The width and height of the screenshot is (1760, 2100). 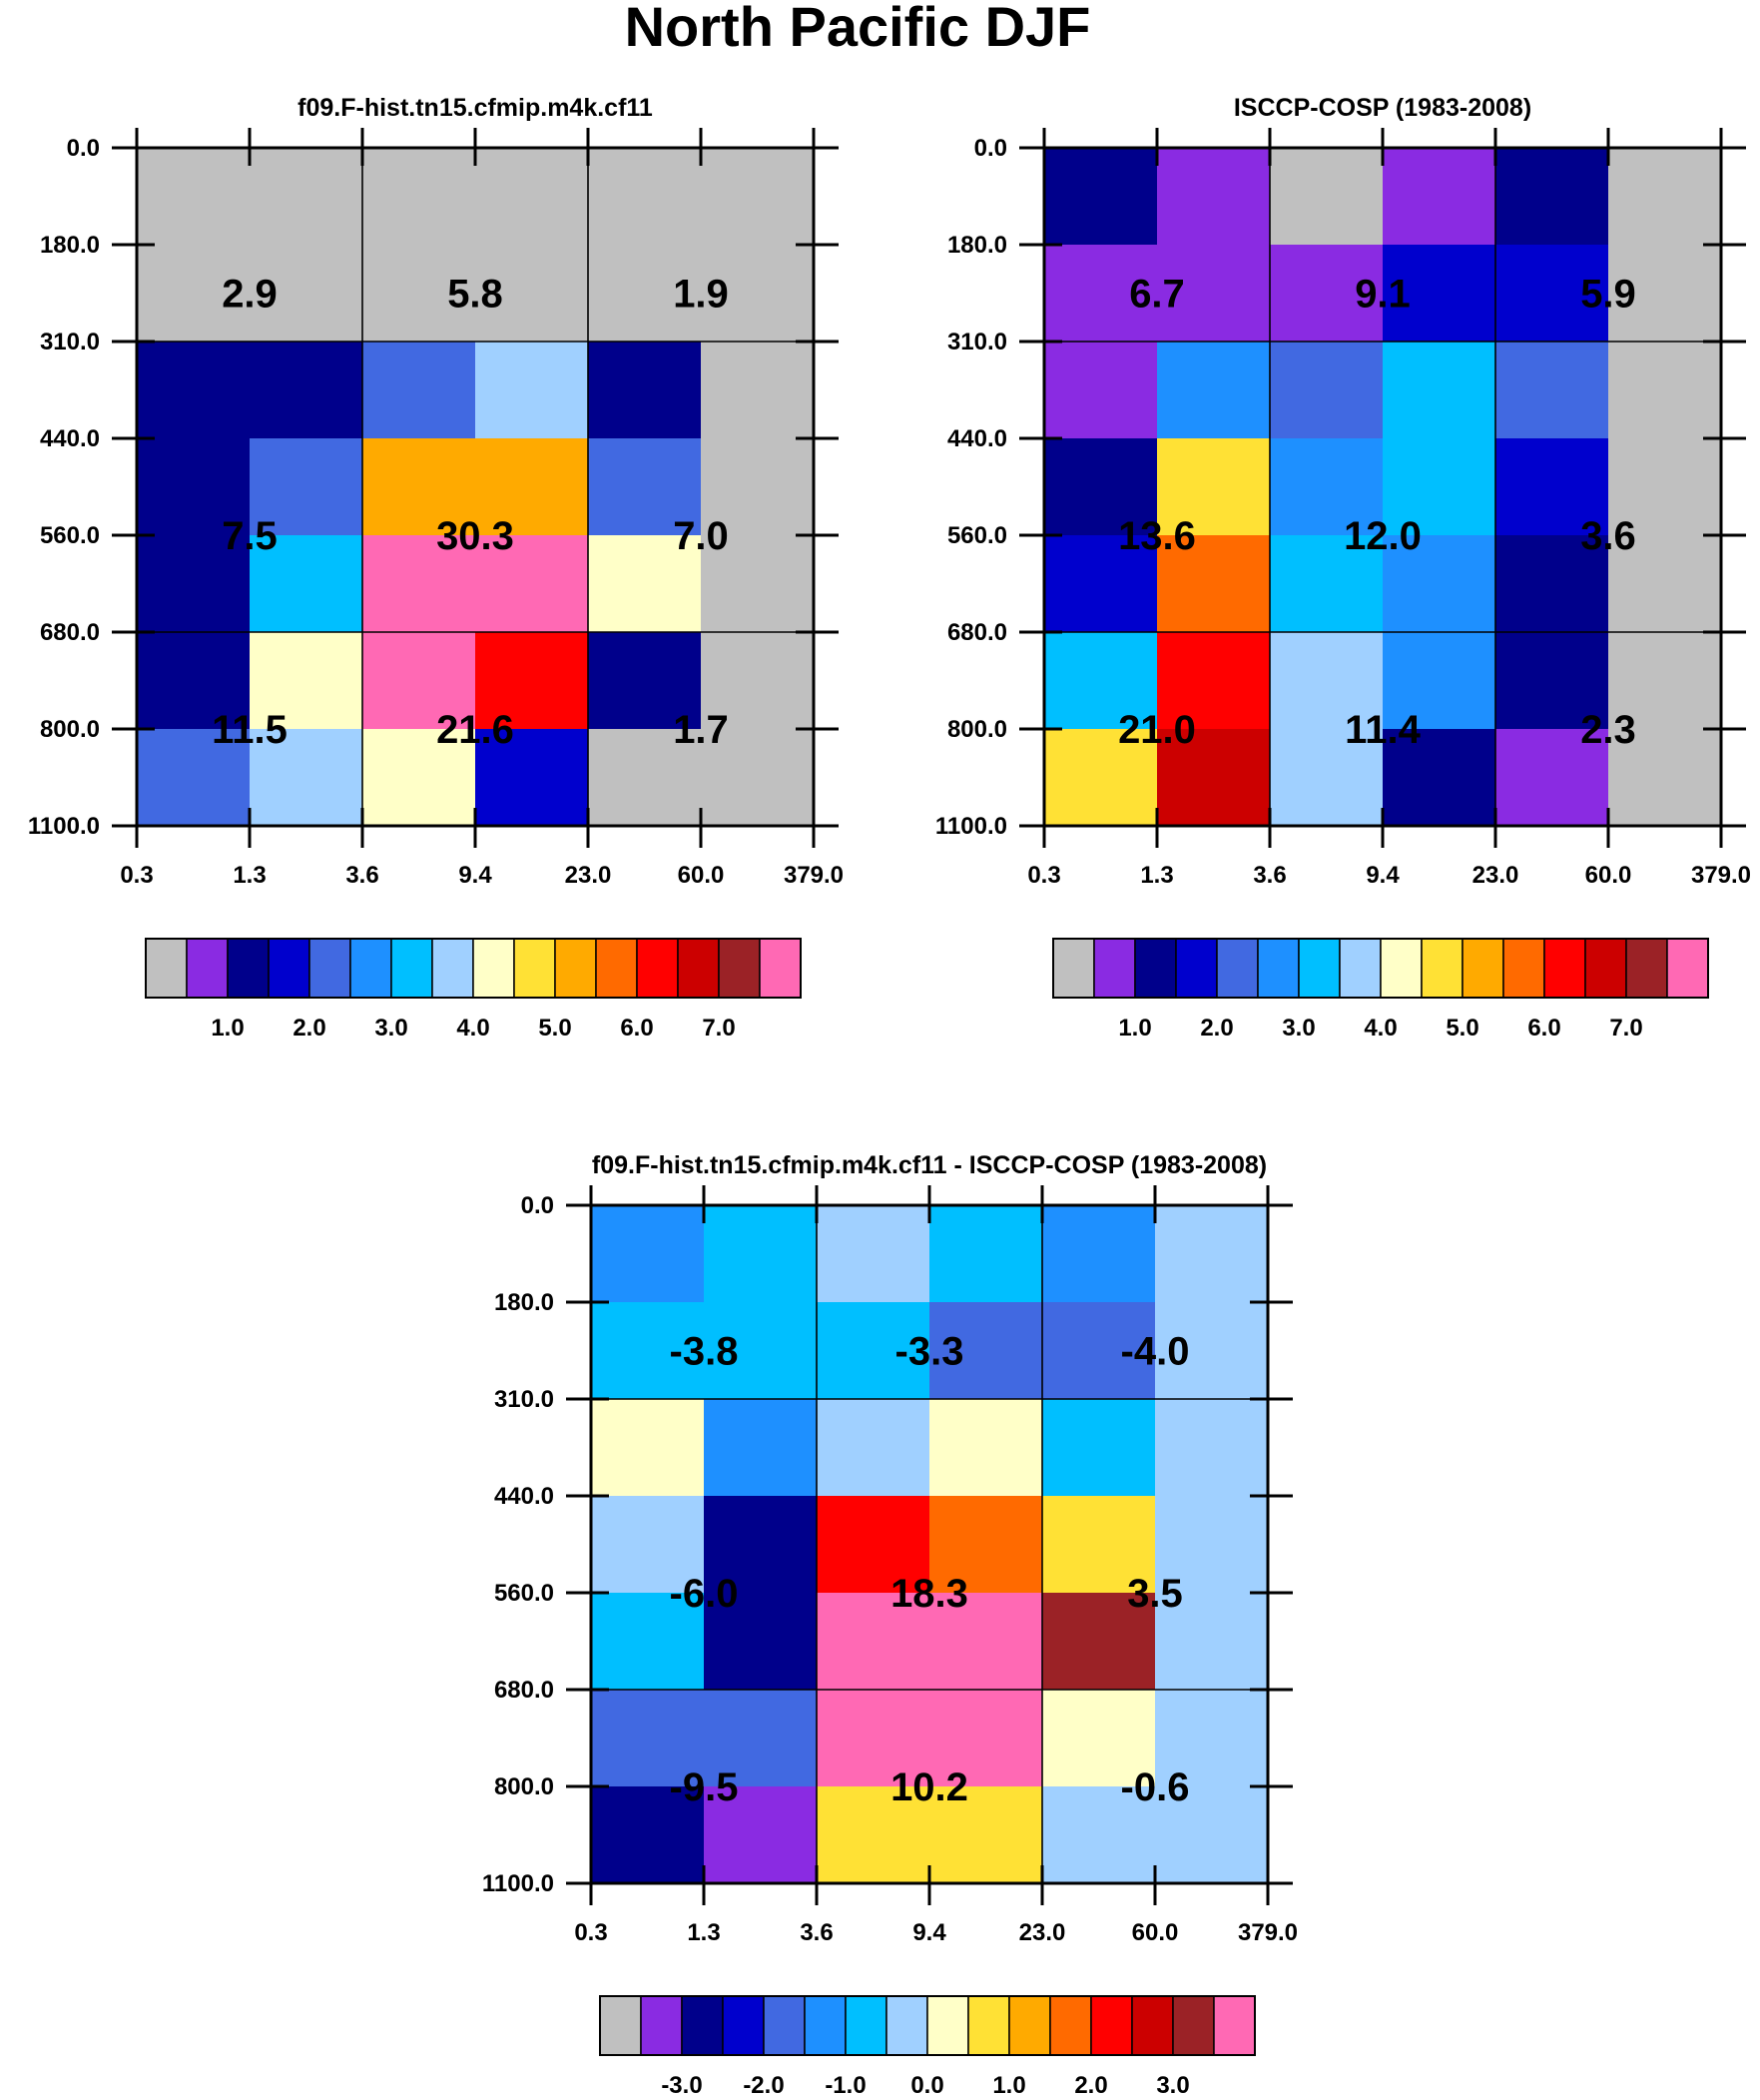 What do you see at coordinates (250, 536) in the screenshot?
I see `block-value: 7.5` at bounding box center [250, 536].